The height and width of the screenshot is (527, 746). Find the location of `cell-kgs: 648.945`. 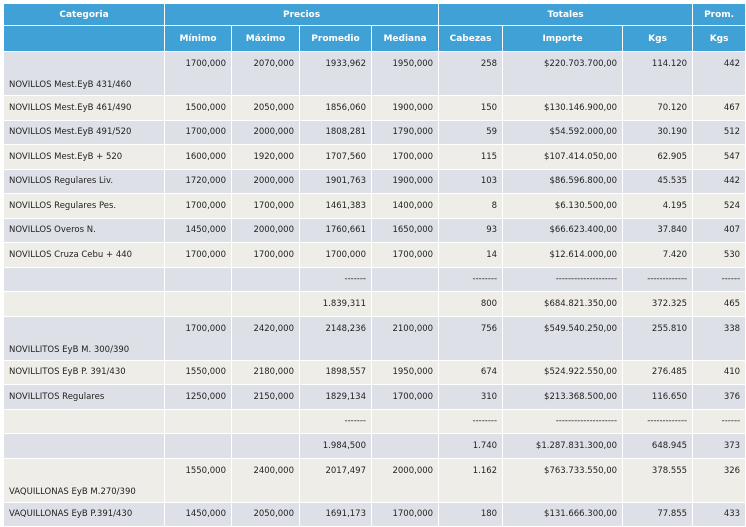

cell-kgs: 648.945 is located at coordinates (658, 446).